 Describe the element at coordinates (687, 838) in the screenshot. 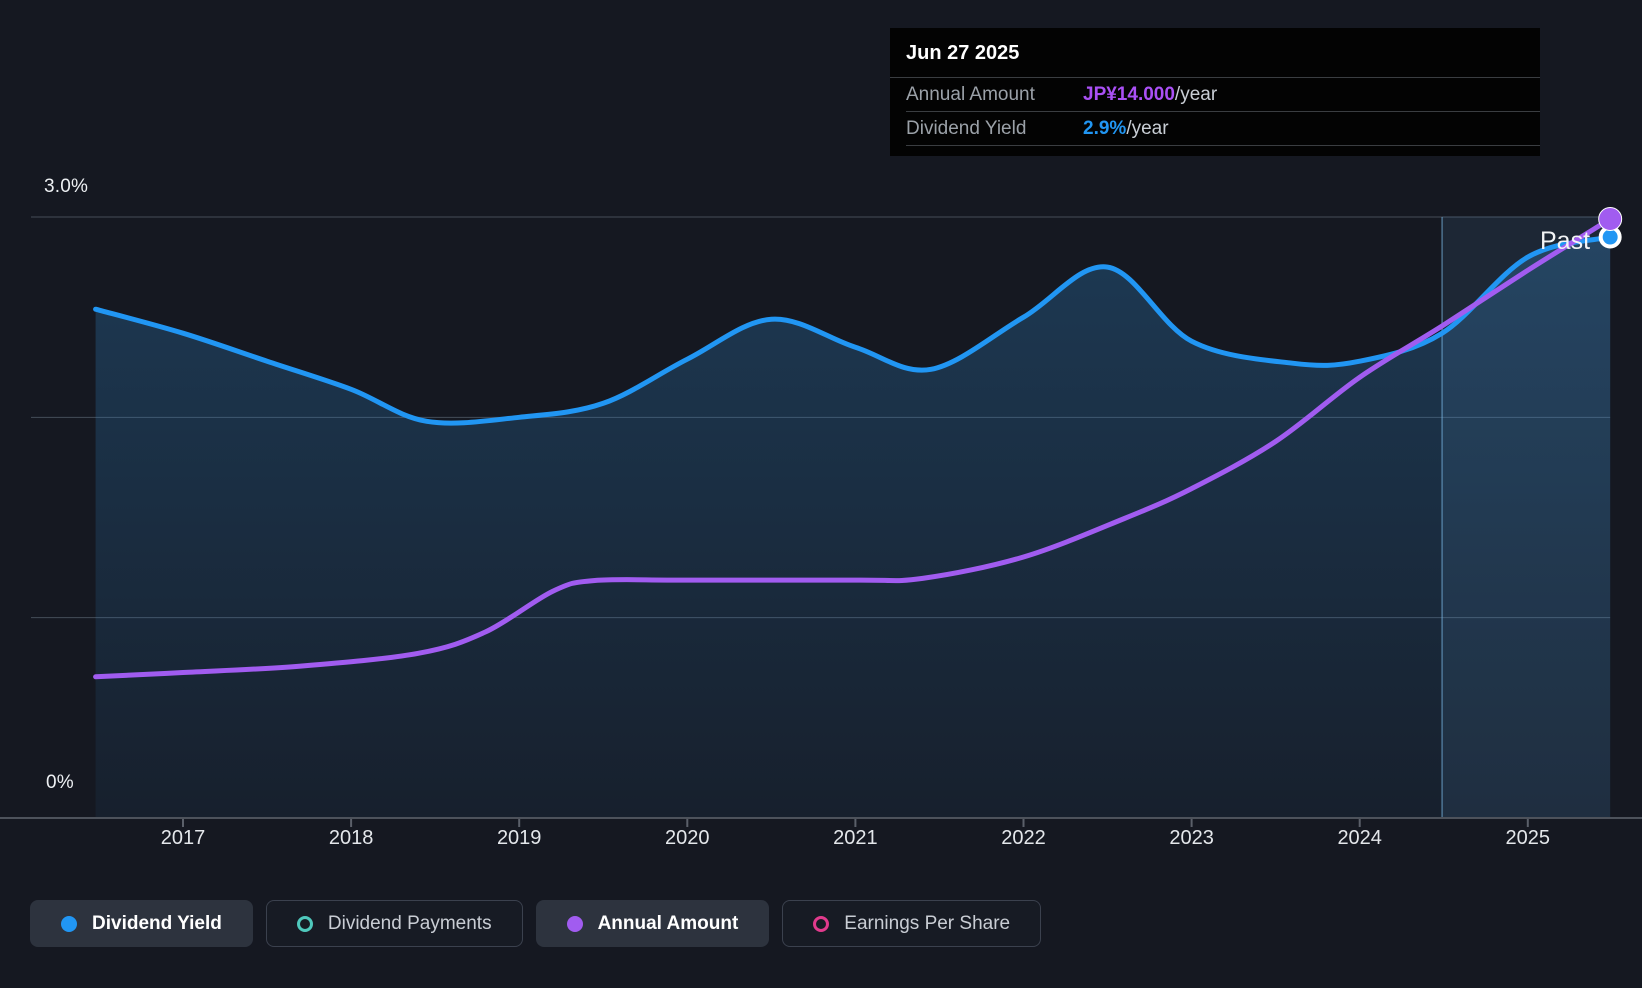

I see `x-axis-label-2020: 2020` at that location.